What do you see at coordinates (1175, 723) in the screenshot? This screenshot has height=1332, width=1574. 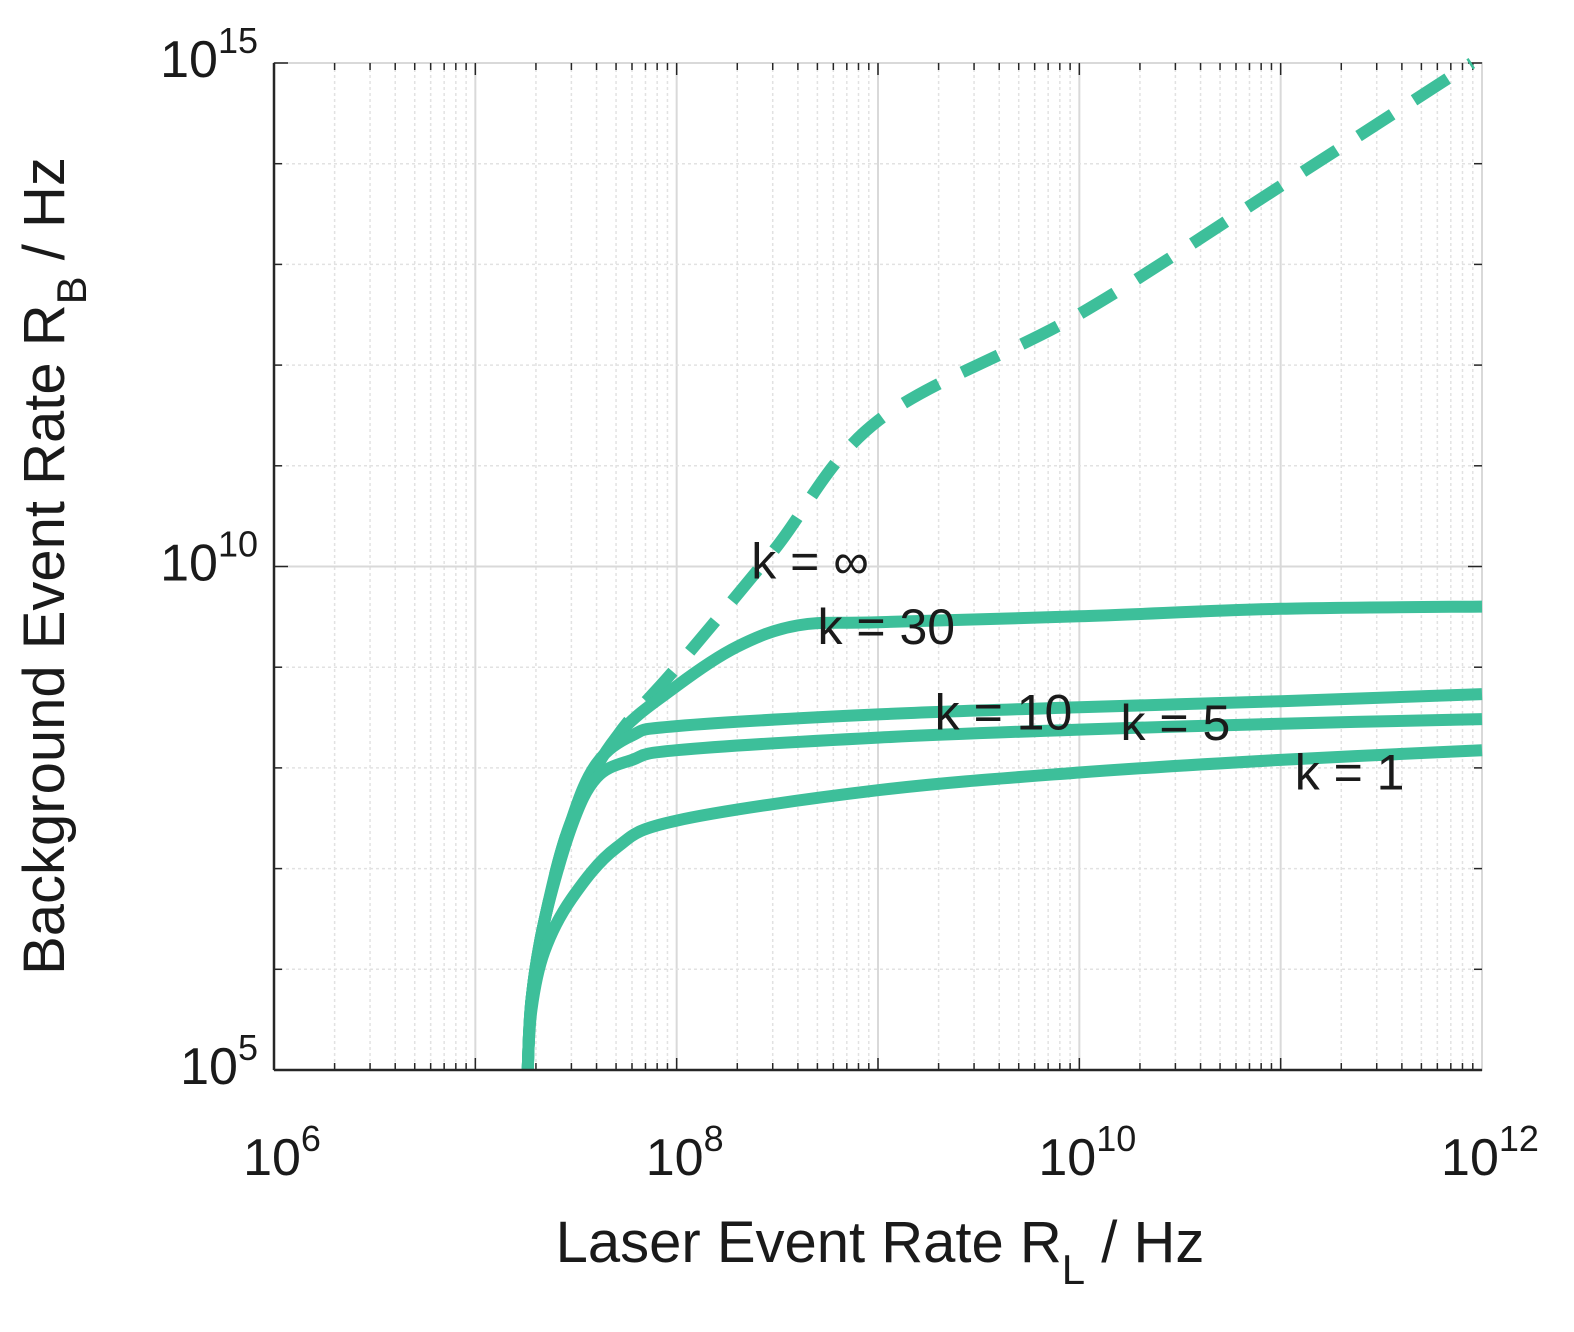 I see `curve-label-4: k = 5` at bounding box center [1175, 723].